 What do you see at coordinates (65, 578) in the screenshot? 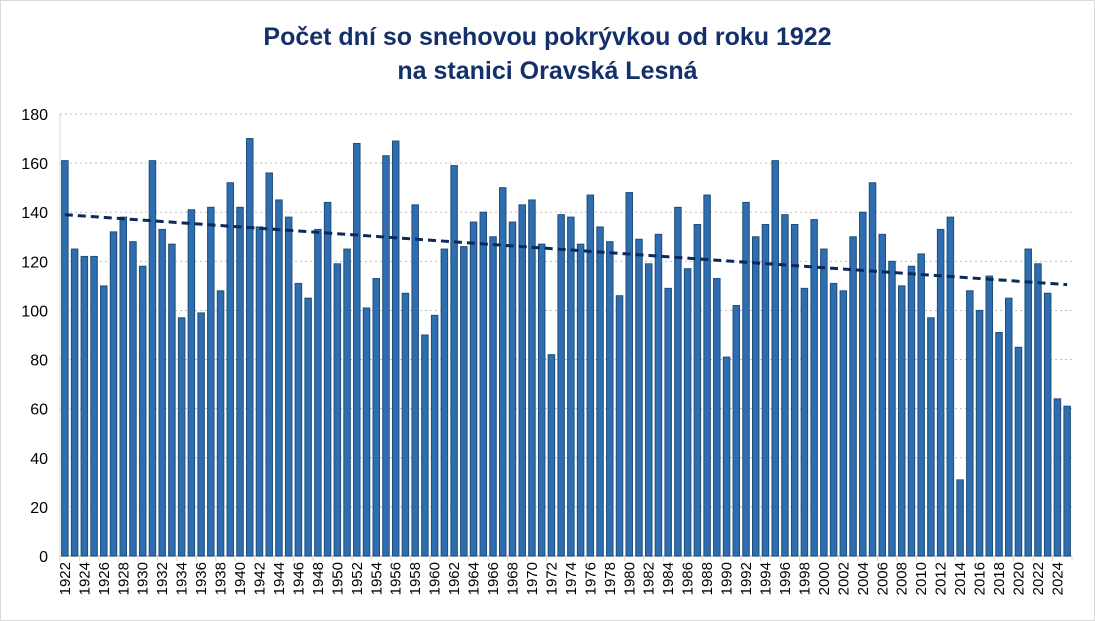
I see `x-tick-label: 1922` at bounding box center [65, 578].